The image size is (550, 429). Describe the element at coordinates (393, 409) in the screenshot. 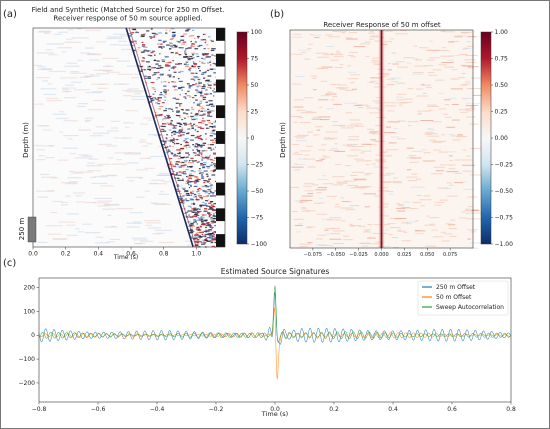

I see `x-tick-label: 0.4` at that location.